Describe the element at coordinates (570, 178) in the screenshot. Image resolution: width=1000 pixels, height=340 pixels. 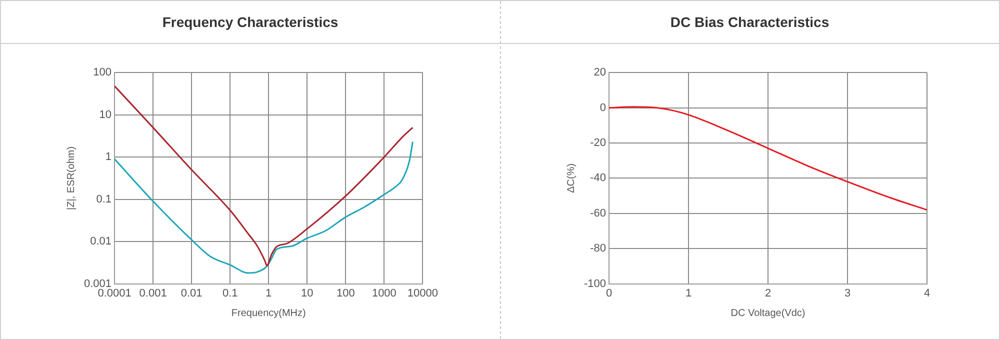
I see `y-axis-title: ΔC(%)` at that location.